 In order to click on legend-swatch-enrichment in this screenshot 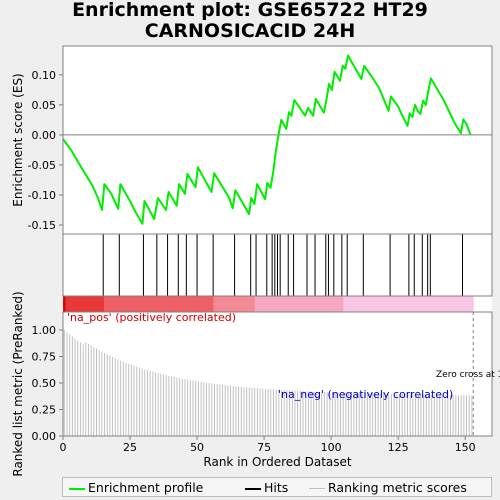, I will do `click(77, 488)`.